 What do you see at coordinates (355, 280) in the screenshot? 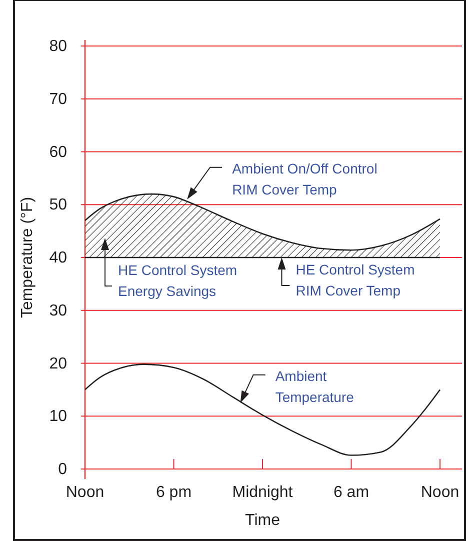
I see `annotation: HE Control System RIM Cover Temp` at bounding box center [355, 280].